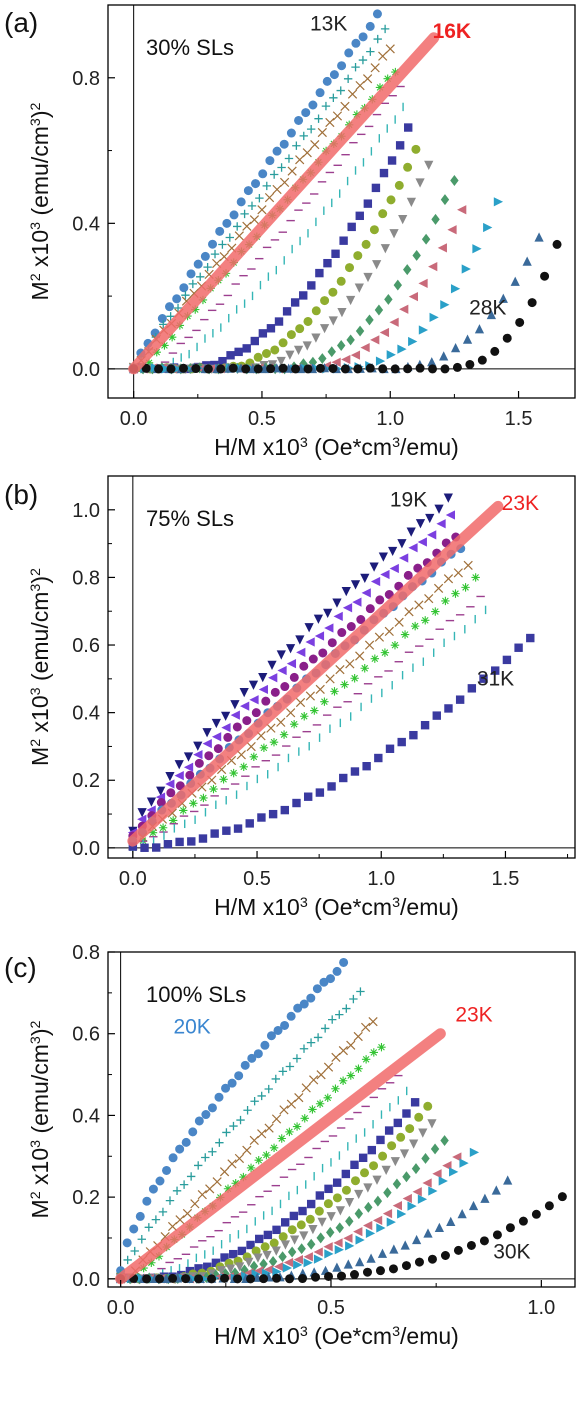  I want to click on x-tick-label: 0.0, so click(133, 879).